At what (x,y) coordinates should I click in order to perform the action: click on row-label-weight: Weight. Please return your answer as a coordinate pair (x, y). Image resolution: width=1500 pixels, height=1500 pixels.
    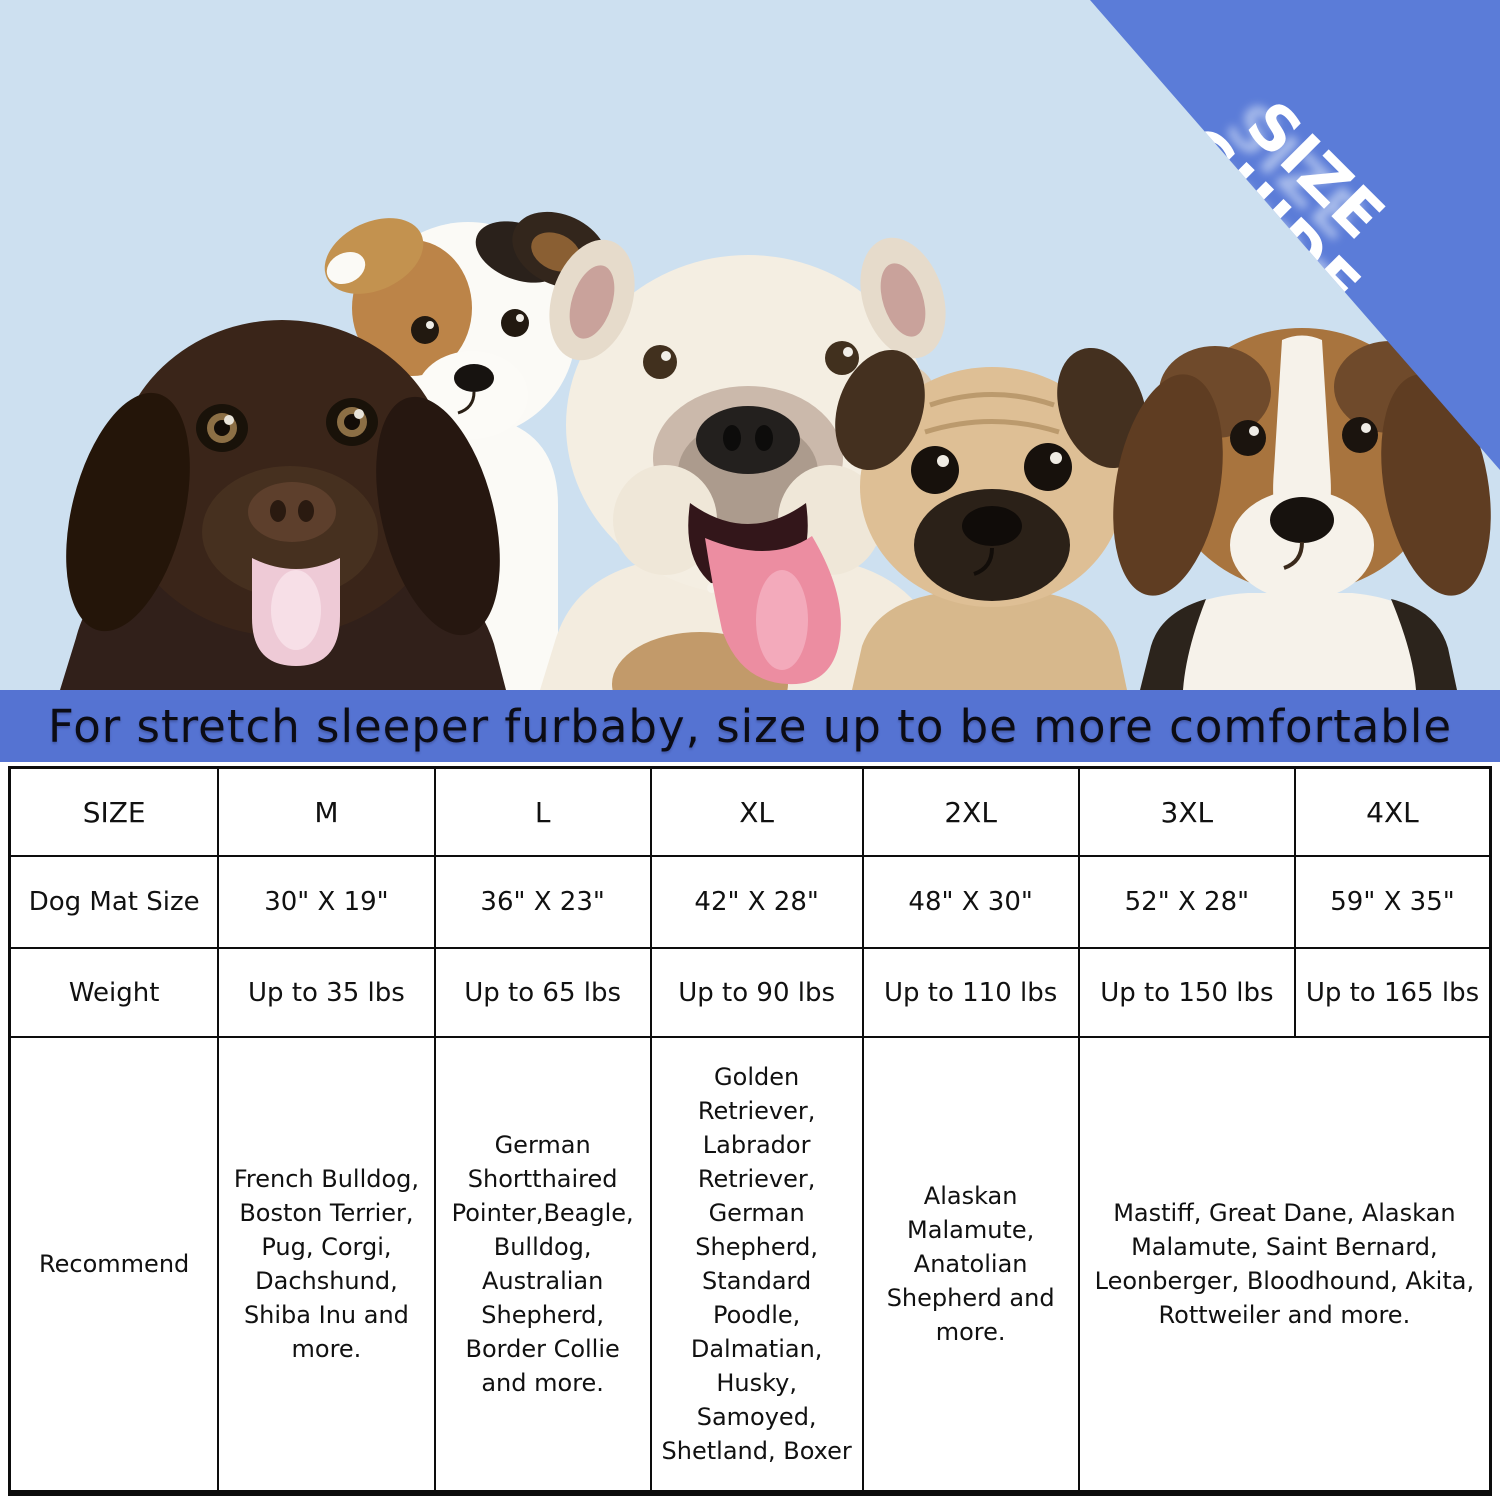
    Looking at the image, I should click on (114, 992).